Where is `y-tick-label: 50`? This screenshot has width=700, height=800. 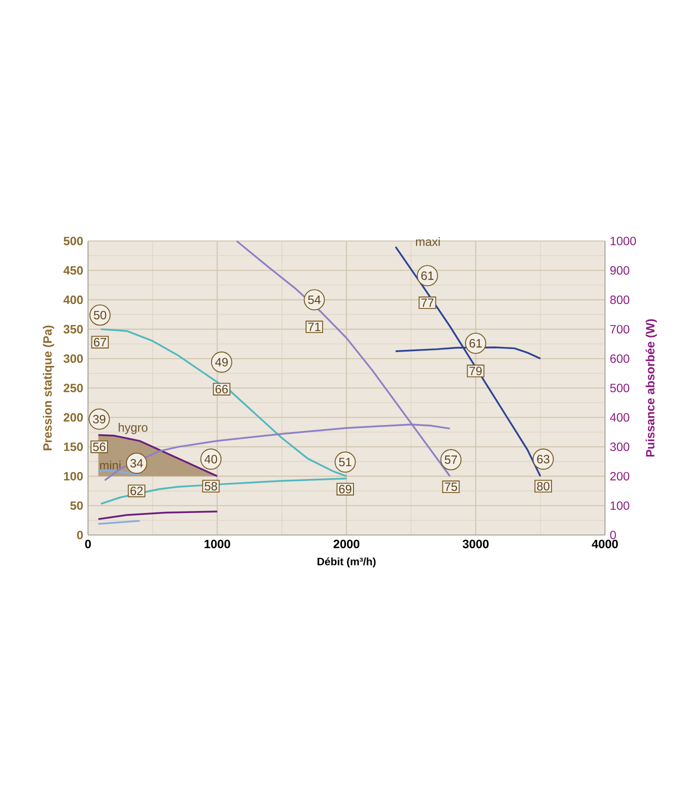
y-tick-label: 50 is located at coordinates (76, 505).